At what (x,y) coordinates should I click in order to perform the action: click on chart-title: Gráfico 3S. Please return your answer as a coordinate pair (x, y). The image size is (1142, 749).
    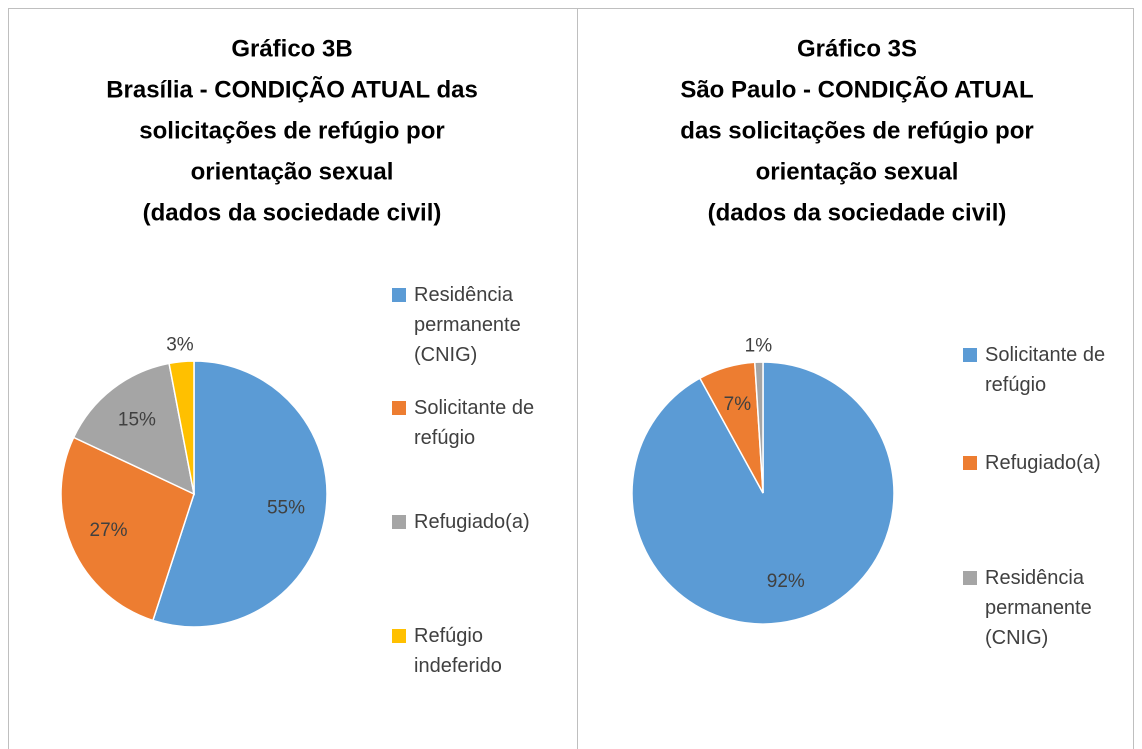
    Looking at the image, I should click on (857, 48).